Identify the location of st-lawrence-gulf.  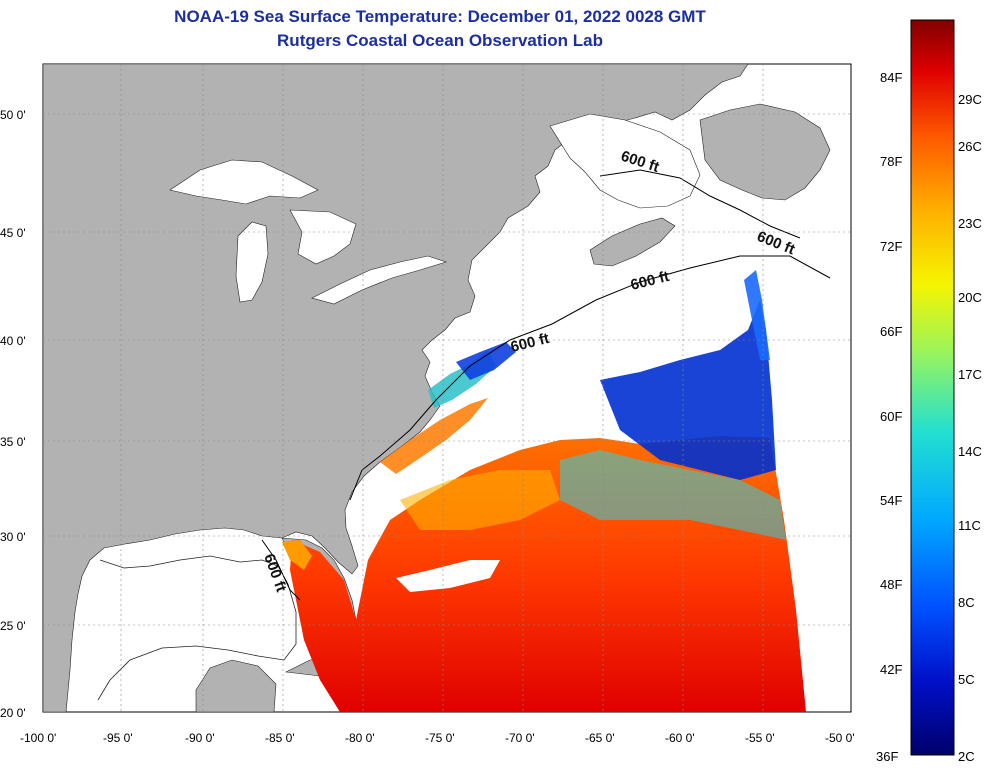
(625, 161).